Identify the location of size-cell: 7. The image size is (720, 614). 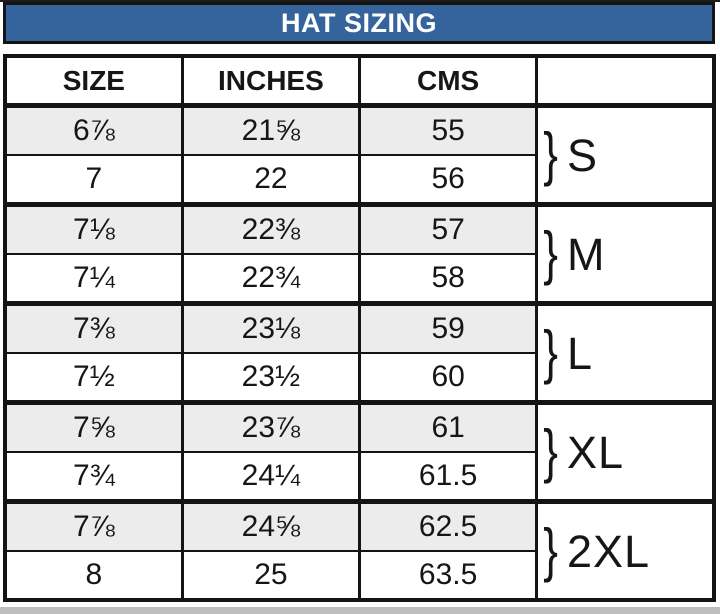
(93, 180).